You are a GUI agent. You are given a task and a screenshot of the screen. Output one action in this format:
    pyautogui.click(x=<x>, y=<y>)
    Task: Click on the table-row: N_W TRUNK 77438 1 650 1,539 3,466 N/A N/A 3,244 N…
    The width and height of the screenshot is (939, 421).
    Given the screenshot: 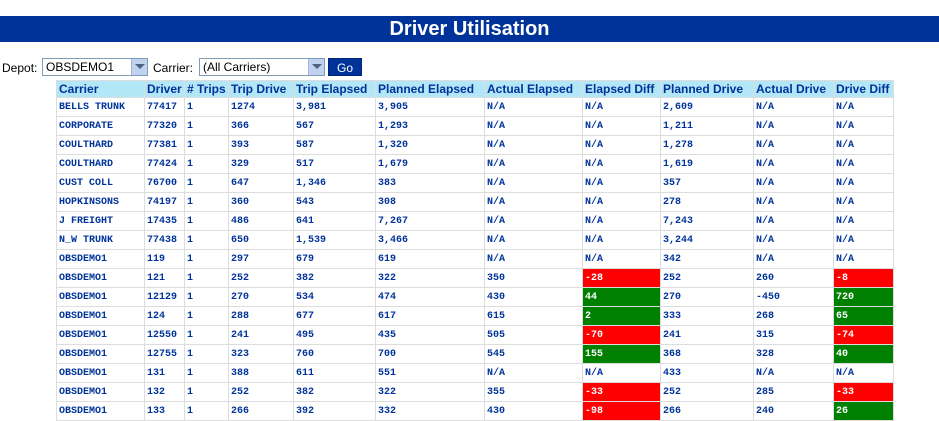 What is the action you would take?
    pyautogui.click(x=475, y=240)
    